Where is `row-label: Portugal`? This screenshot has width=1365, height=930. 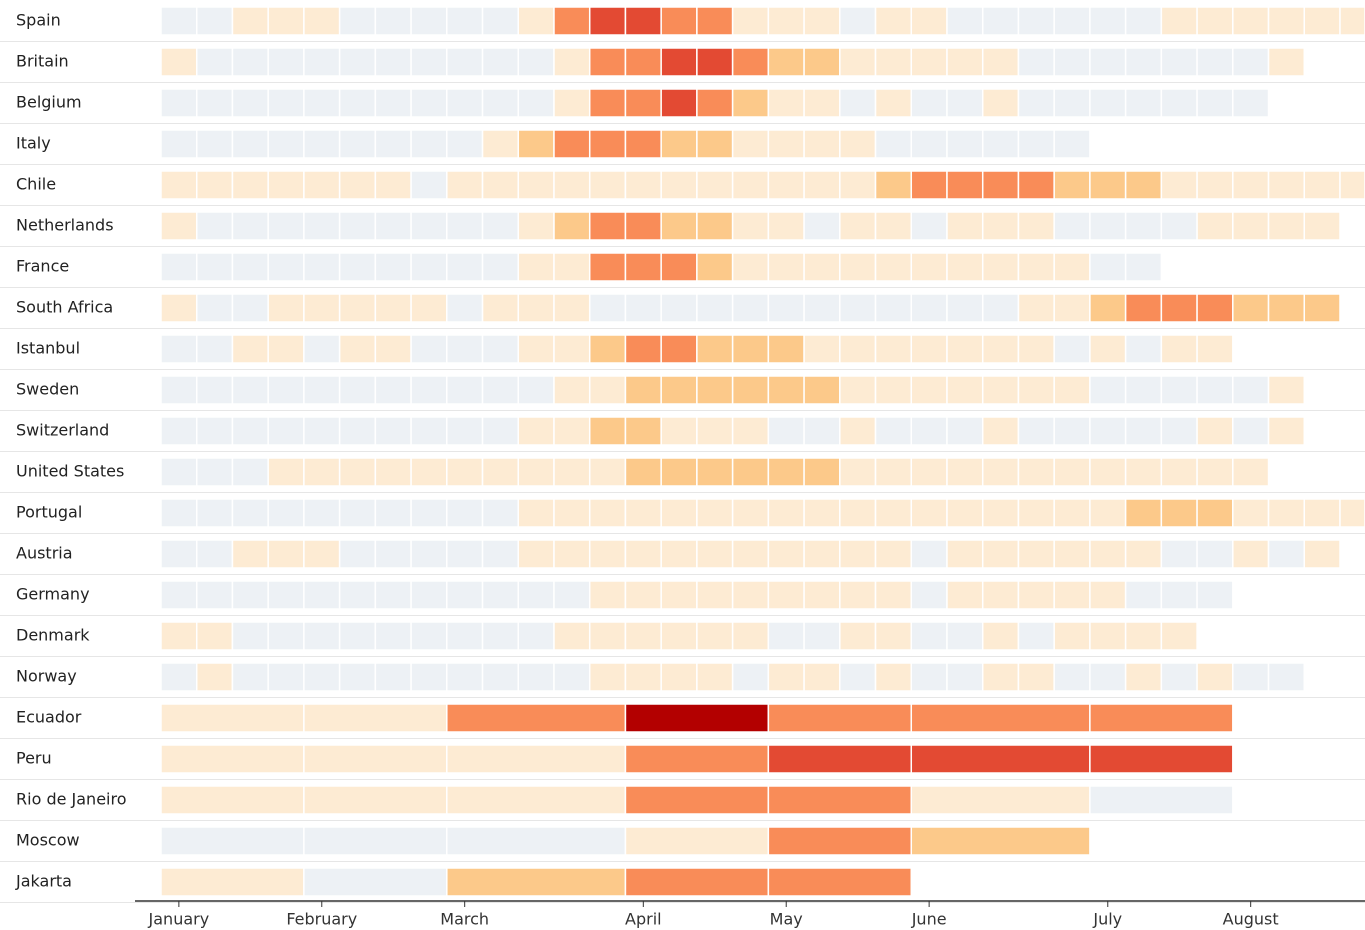 row-label: Portugal is located at coordinates (49, 512).